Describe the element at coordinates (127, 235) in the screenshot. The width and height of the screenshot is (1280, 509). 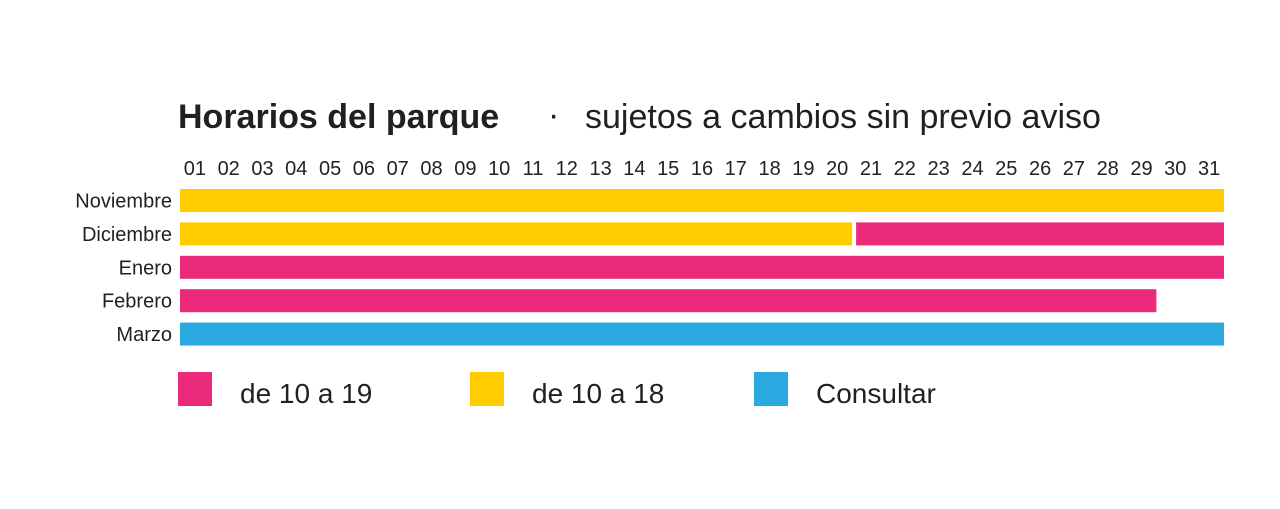
I see `month-label-diciembre: Diciembre` at that location.